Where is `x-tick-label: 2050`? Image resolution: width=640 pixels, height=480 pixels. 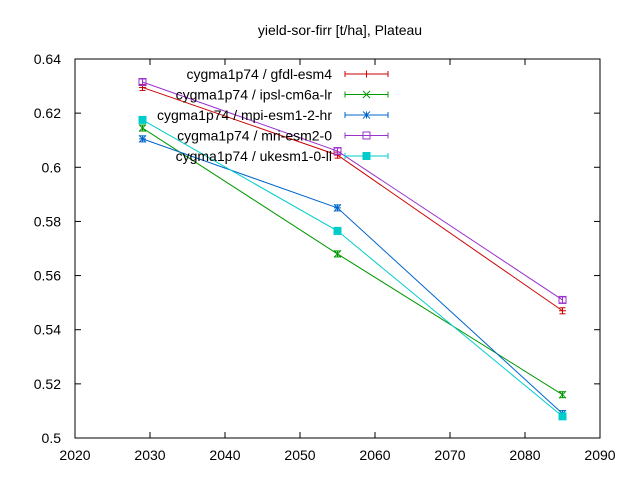
x-tick-label: 2050 is located at coordinates (299, 455).